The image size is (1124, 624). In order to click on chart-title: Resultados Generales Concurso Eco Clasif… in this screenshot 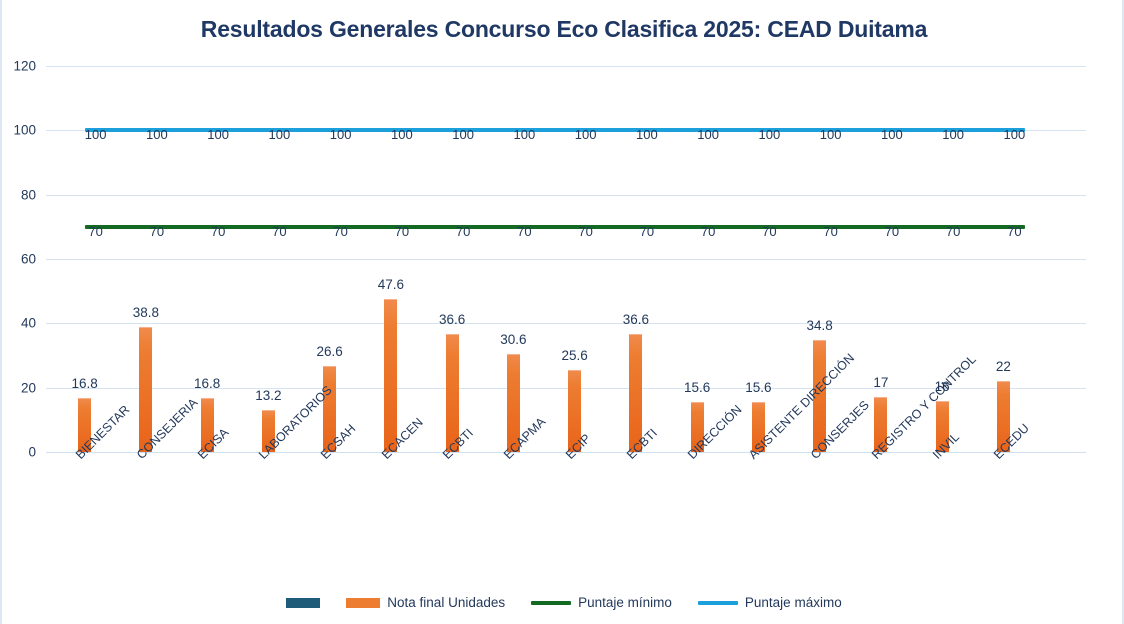, I will do `click(564, 29)`.